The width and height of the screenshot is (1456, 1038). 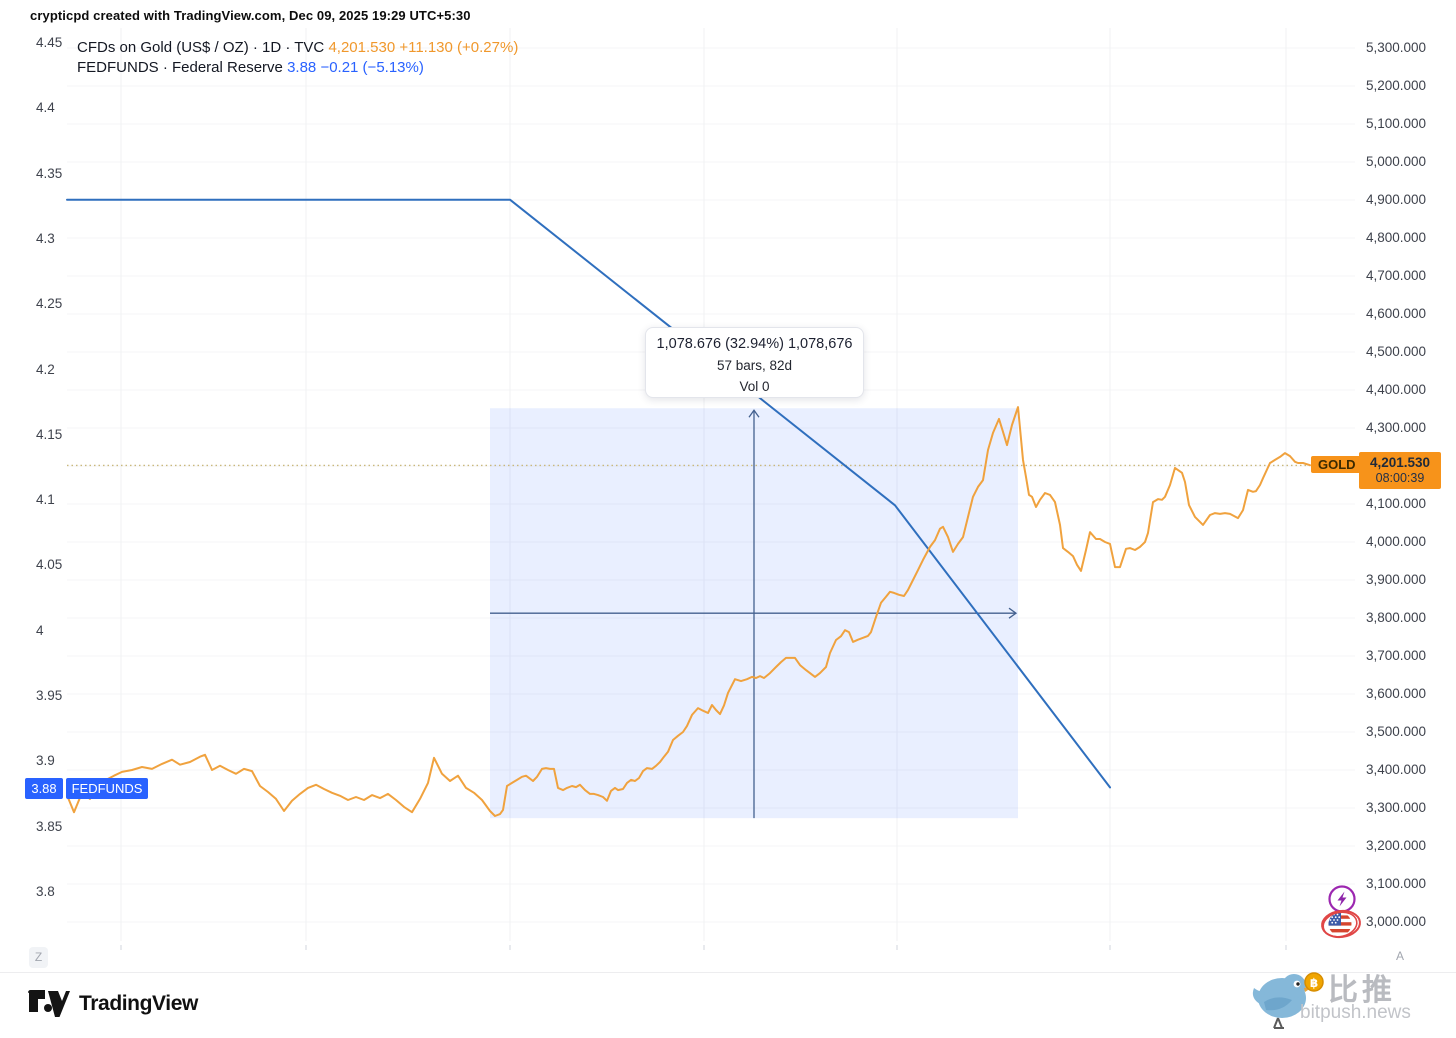 I want to click on left-axis-tick: 4.3, so click(x=45, y=238).